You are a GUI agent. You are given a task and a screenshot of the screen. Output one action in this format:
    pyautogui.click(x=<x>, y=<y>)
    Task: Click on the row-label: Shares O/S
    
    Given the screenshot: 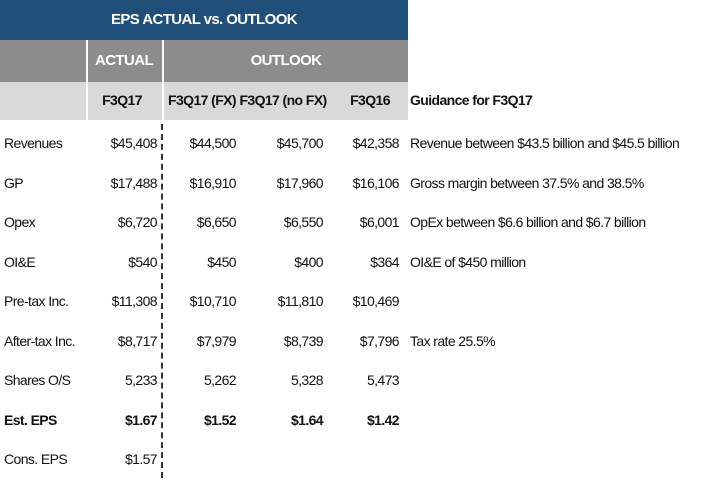 What is the action you would take?
    pyautogui.click(x=37, y=380)
    